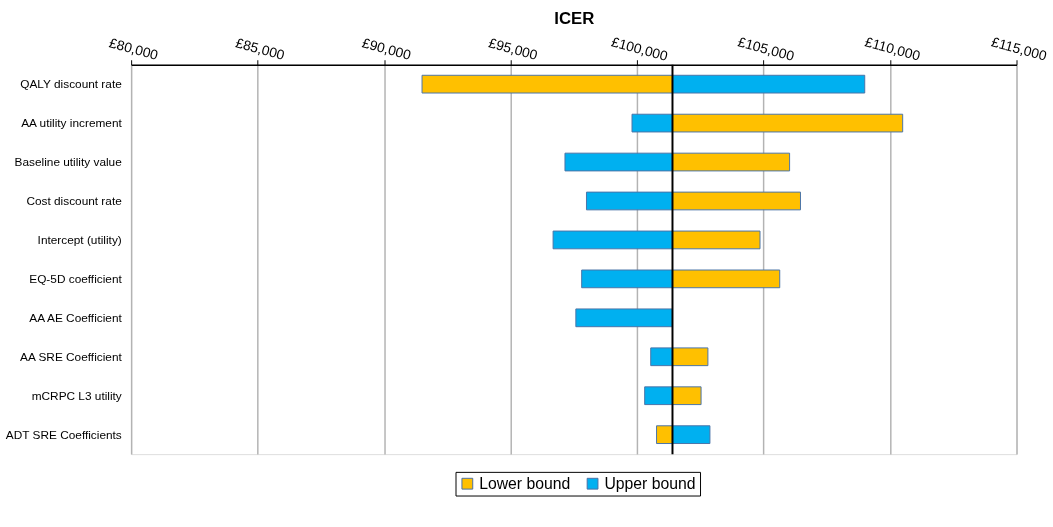  Describe the element at coordinates (650, 483) in the screenshot. I see `legend-label: Upper bound` at that location.